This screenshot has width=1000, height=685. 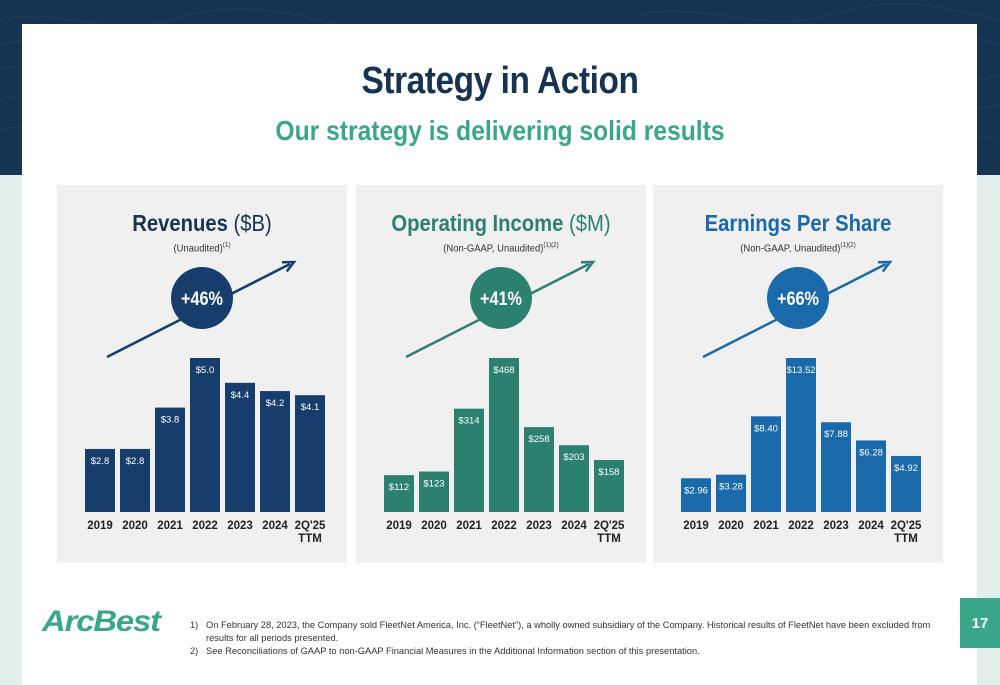 I want to click on revenues-data-label-0: $2.8, so click(x=100, y=461).